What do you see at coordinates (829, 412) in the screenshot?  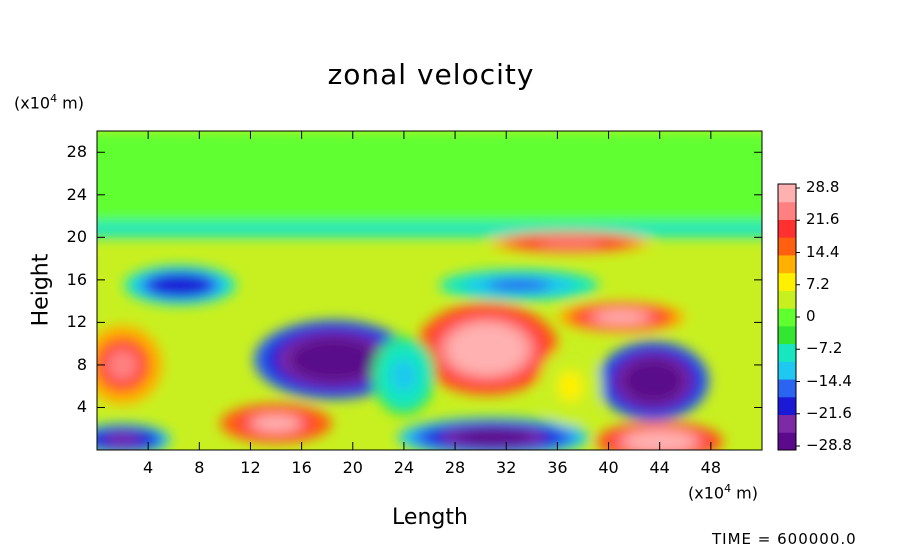 I see `colorbar-label: −21.6` at bounding box center [829, 412].